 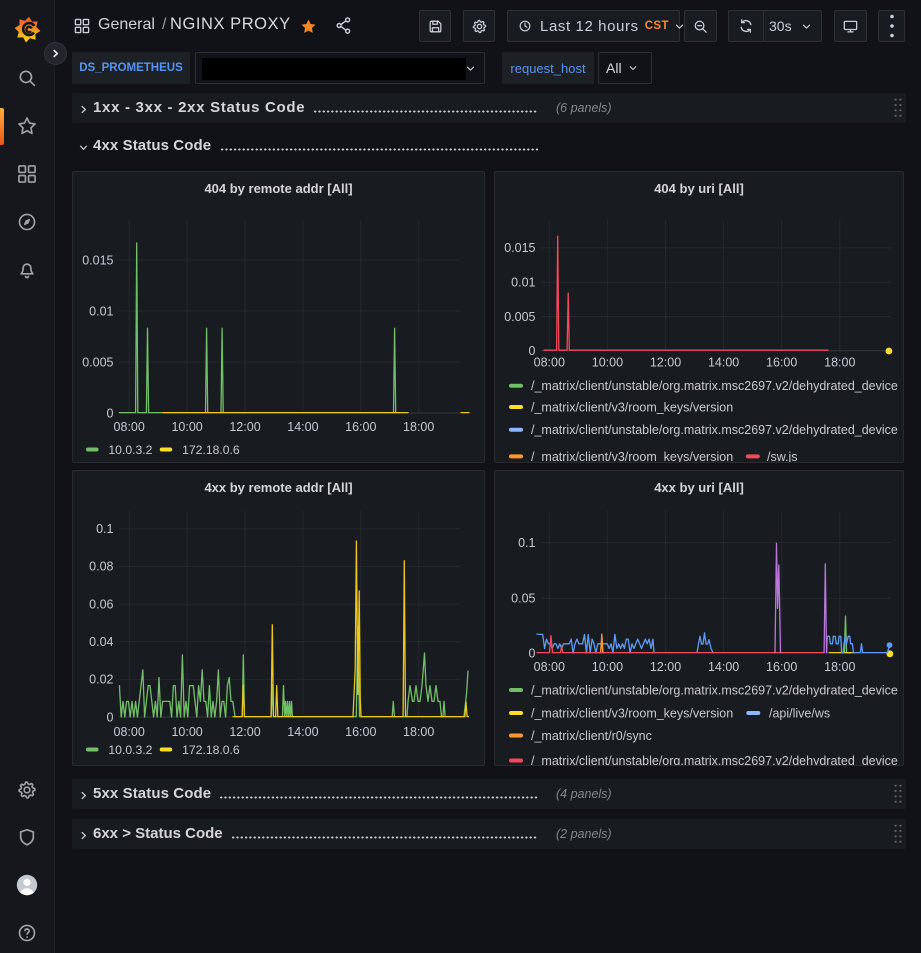 I want to click on svg-text: /api/live/ws, so click(x=799, y=713).